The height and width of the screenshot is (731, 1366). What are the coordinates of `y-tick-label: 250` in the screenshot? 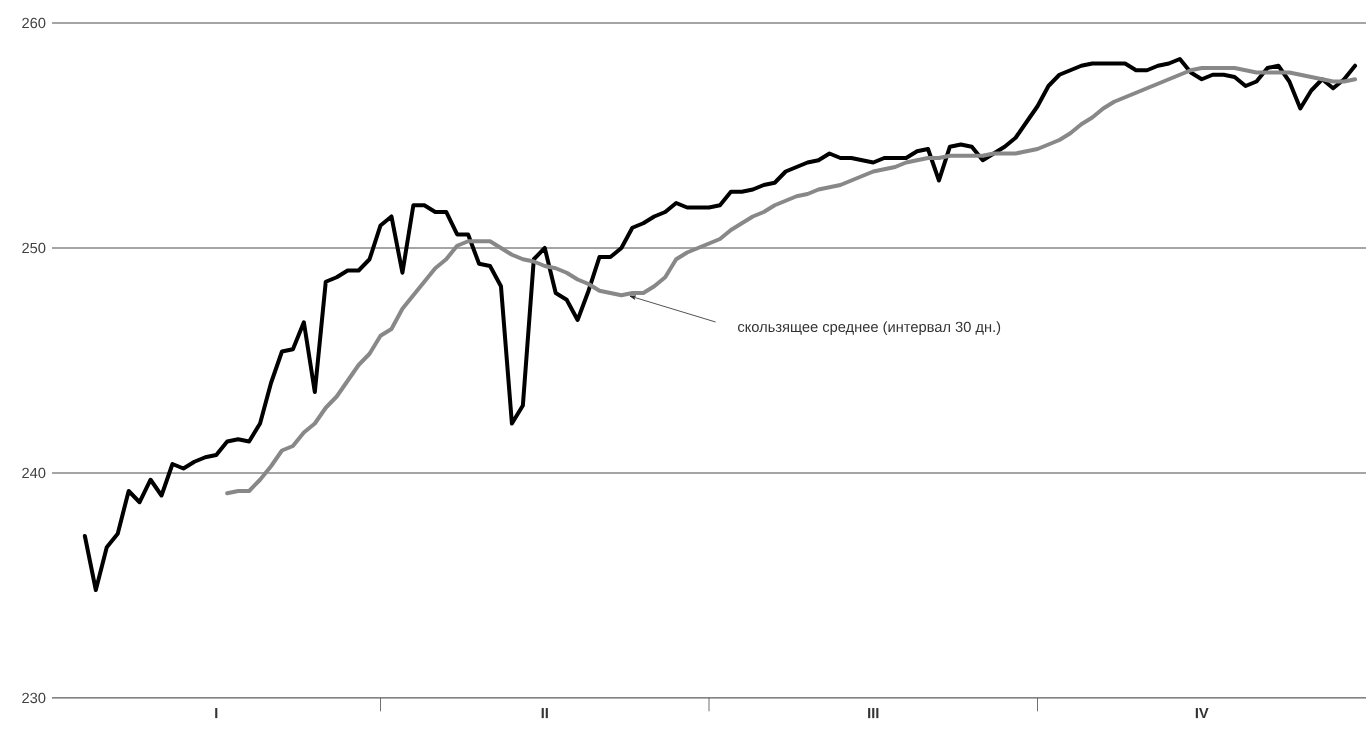 It's located at (34, 248).